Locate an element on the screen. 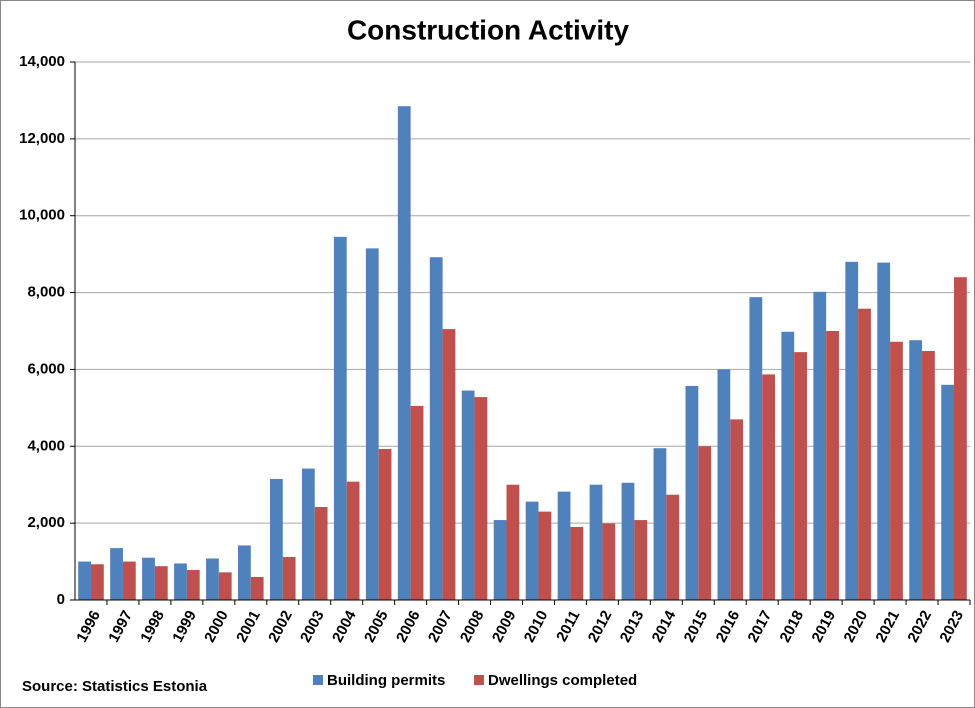  legend-label: Dwellings completed is located at coordinates (562, 680).